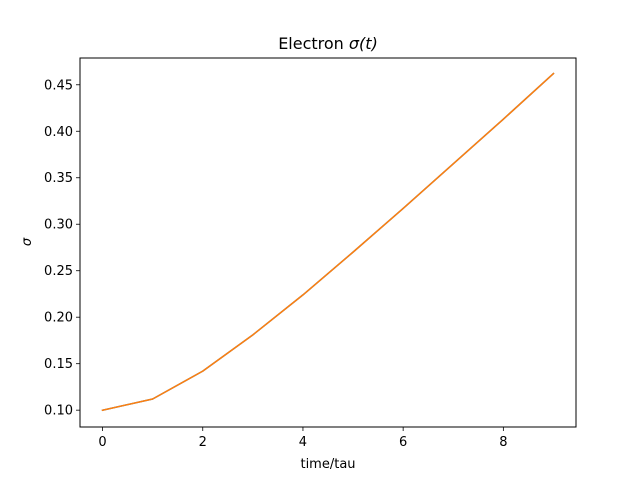 The height and width of the screenshot is (480, 640). What do you see at coordinates (58, 225) in the screenshot?
I see `y-tick-label: 0.30` at bounding box center [58, 225].